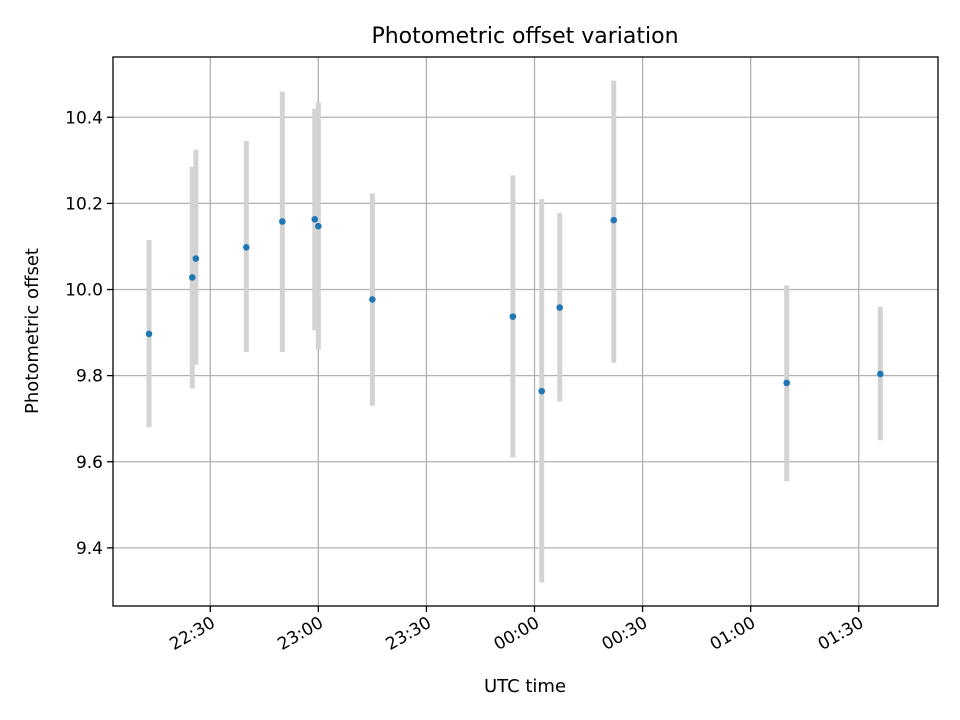 The width and height of the screenshot is (960, 720). Describe the element at coordinates (32, 331) in the screenshot. I see `y-axis-label: Photometric offset` at that location.